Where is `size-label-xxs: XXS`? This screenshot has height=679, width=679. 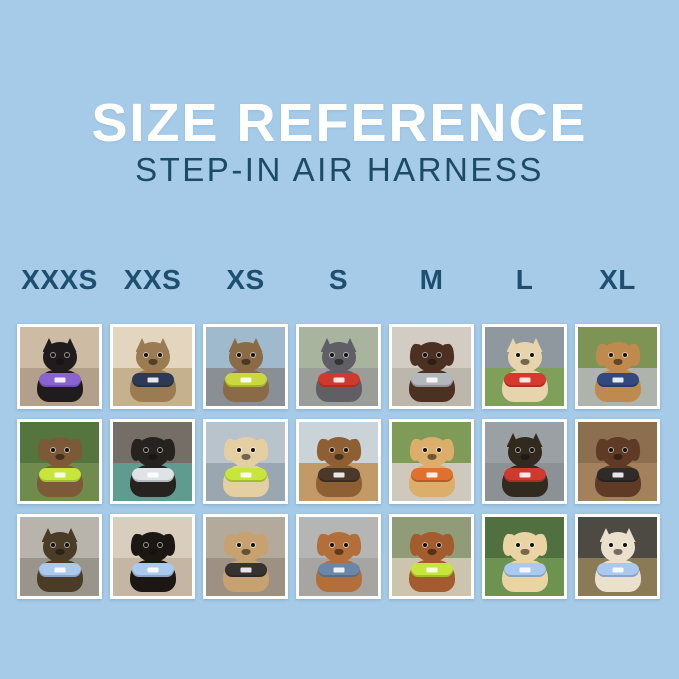
size-label-xxs: XXS is located at coordinates (152, 279).